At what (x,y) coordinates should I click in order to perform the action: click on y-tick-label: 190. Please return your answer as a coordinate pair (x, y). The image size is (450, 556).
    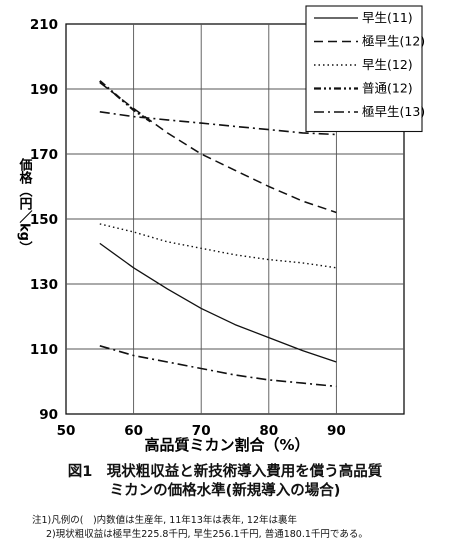
    Looking at the image, I should click on (44, 90).